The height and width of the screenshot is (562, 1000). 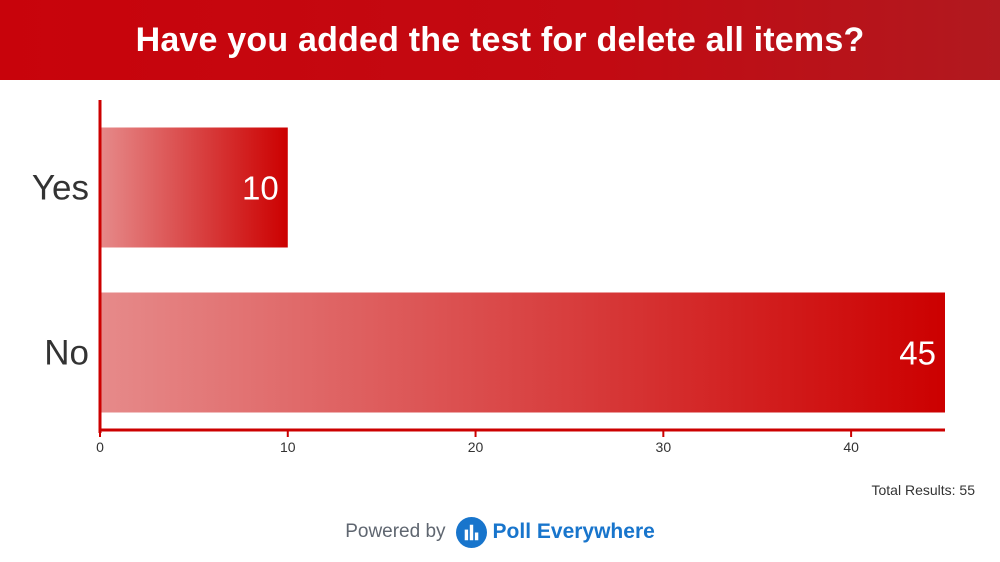 What do you see at coordinates (395, 531) in the screenshot?
I see `powered-by-label: Powered by` at bounding box center [395, 531].